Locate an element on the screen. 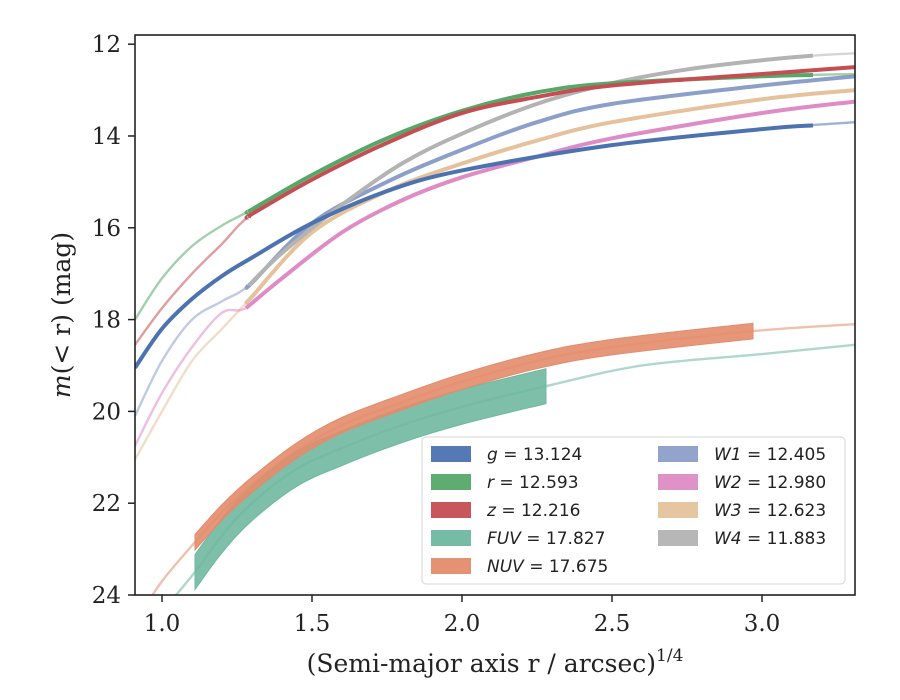 The image size is (900, 700). legend-entry-z: z = 12.216 is located at coordinates (505, 511).